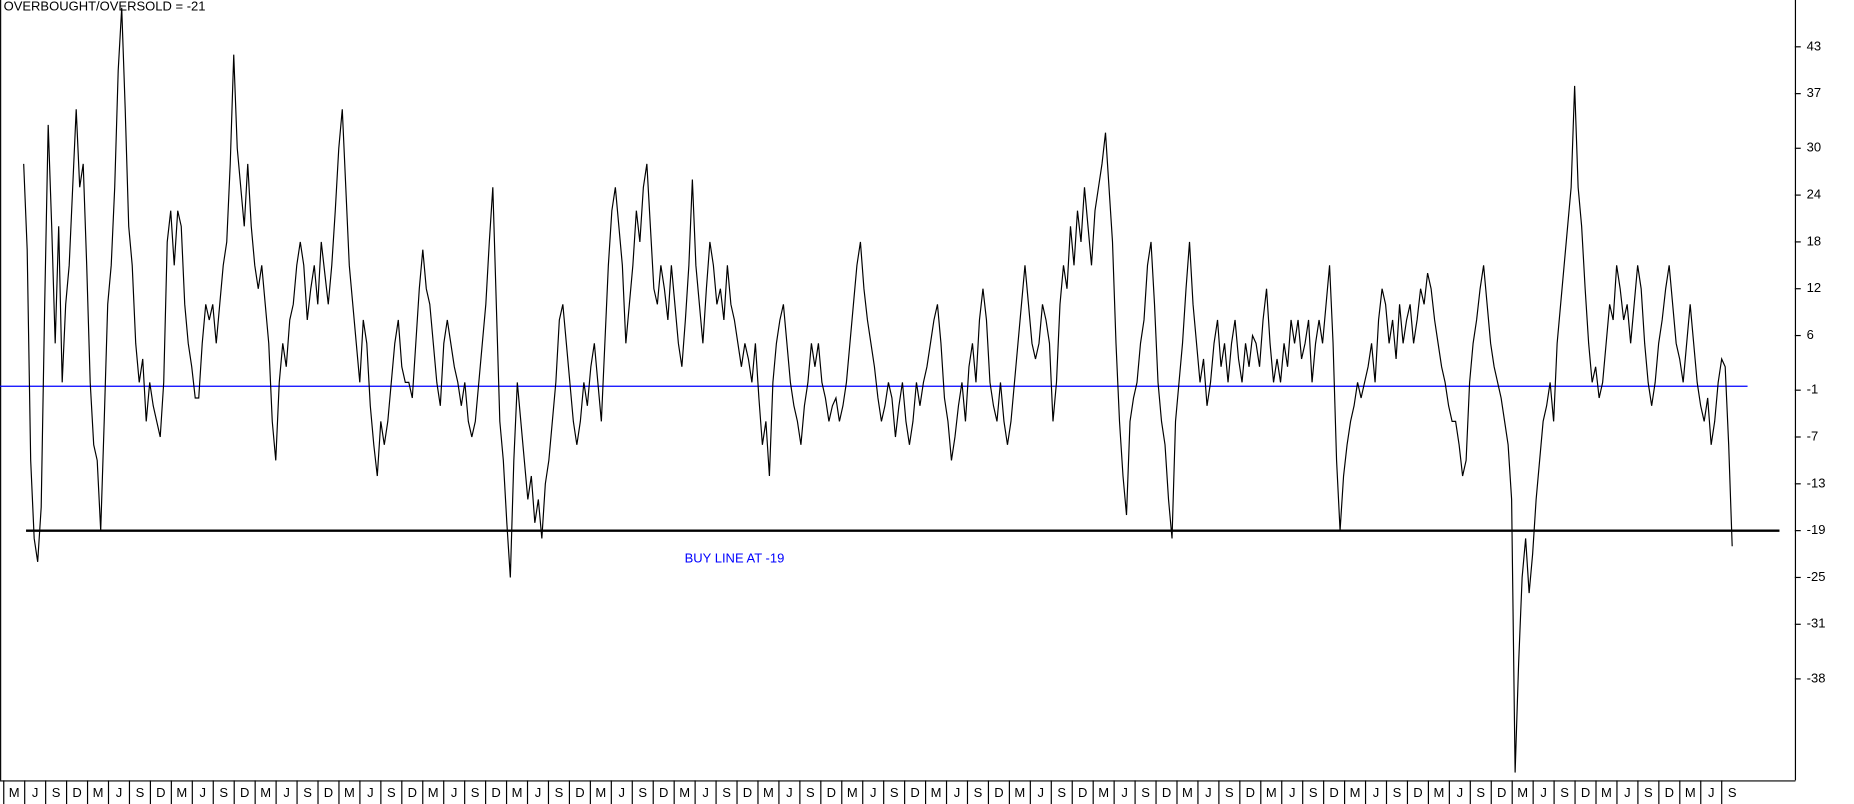 Image resolution: width=1854 pixels, height=804 pixels. Describe the element at coordinates (1814, 92) in the screenshot. I see `y-tick-label: 37` at that location.